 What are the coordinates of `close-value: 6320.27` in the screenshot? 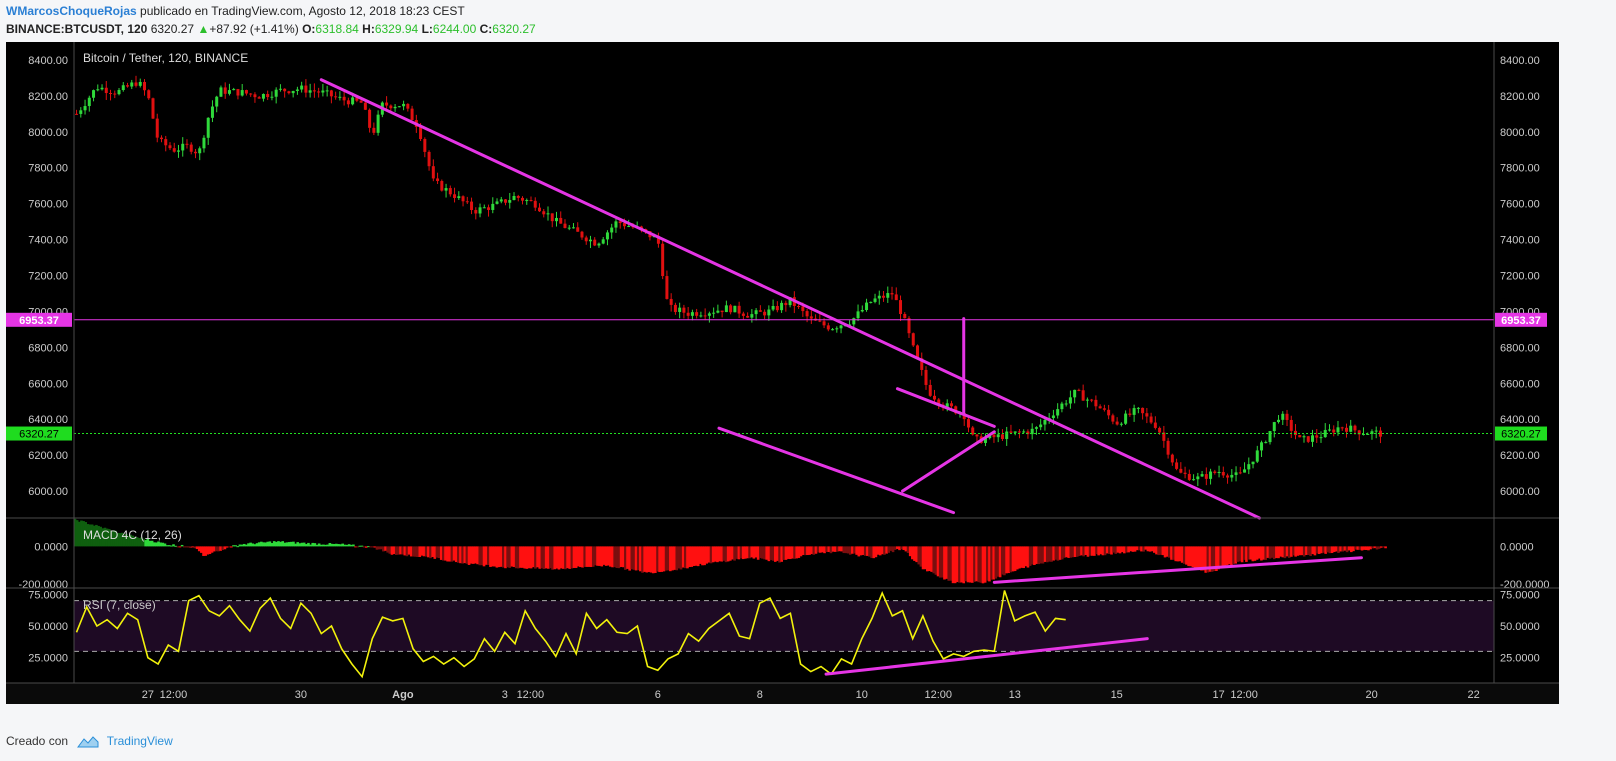 It's located at (514, 29).